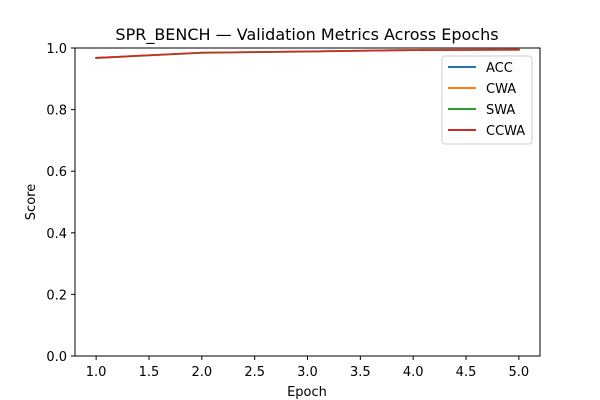 The image size is (600, 400). I want to click on legend-label-cwa: CWA, so click(501, 89).